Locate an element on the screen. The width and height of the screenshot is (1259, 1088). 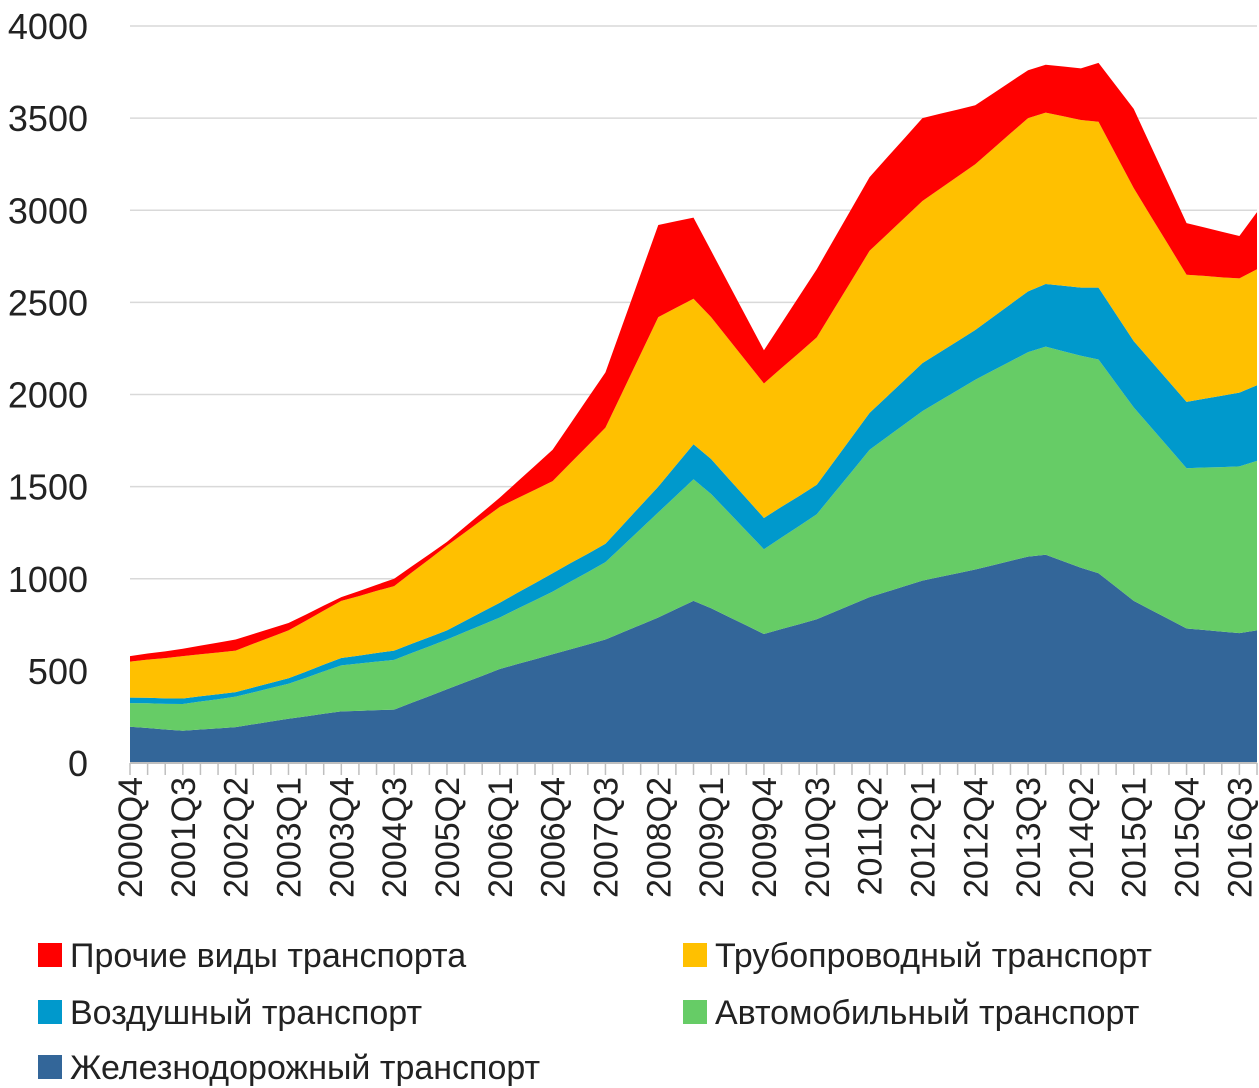
y-tick-label: 0 is located at coordinates (78, 763).